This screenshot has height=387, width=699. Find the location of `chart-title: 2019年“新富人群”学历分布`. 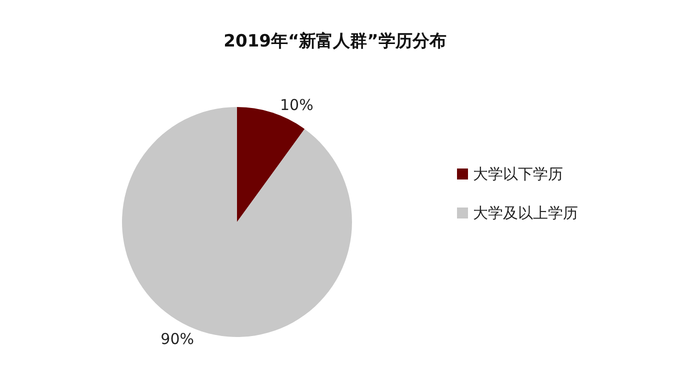

chart-title: 2019年“新富人群”学历分布 is located at coordinates (335, 42).